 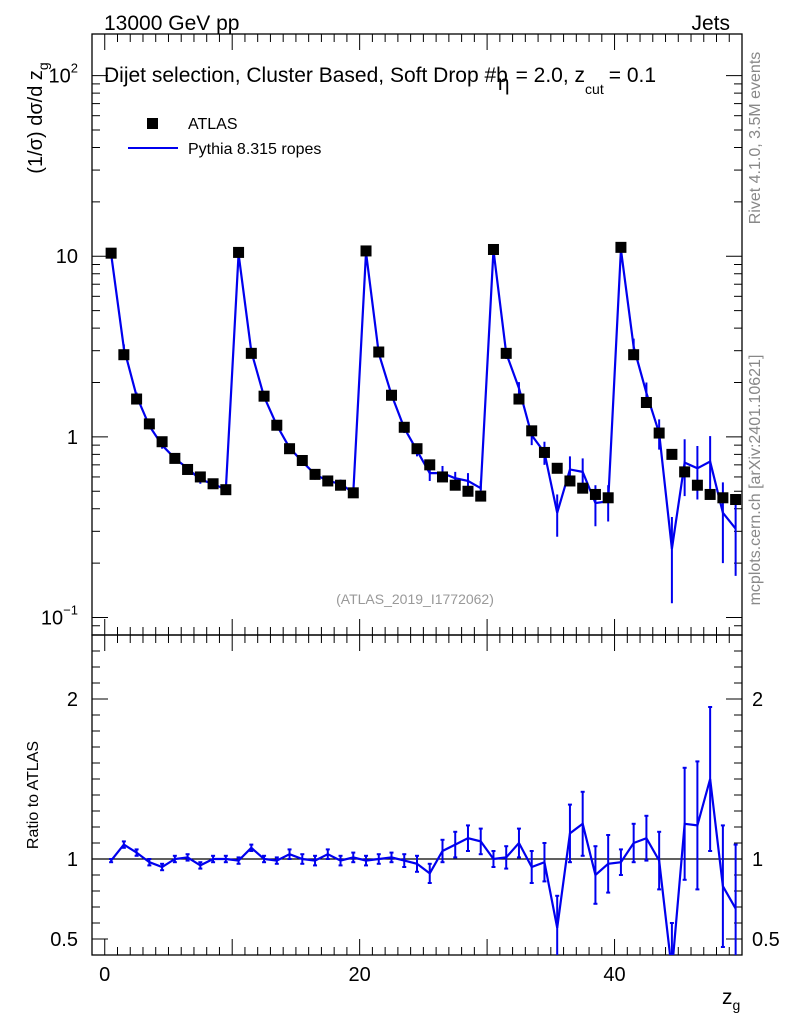 I want to click on title-eta: η, so click(x=504, y=83).